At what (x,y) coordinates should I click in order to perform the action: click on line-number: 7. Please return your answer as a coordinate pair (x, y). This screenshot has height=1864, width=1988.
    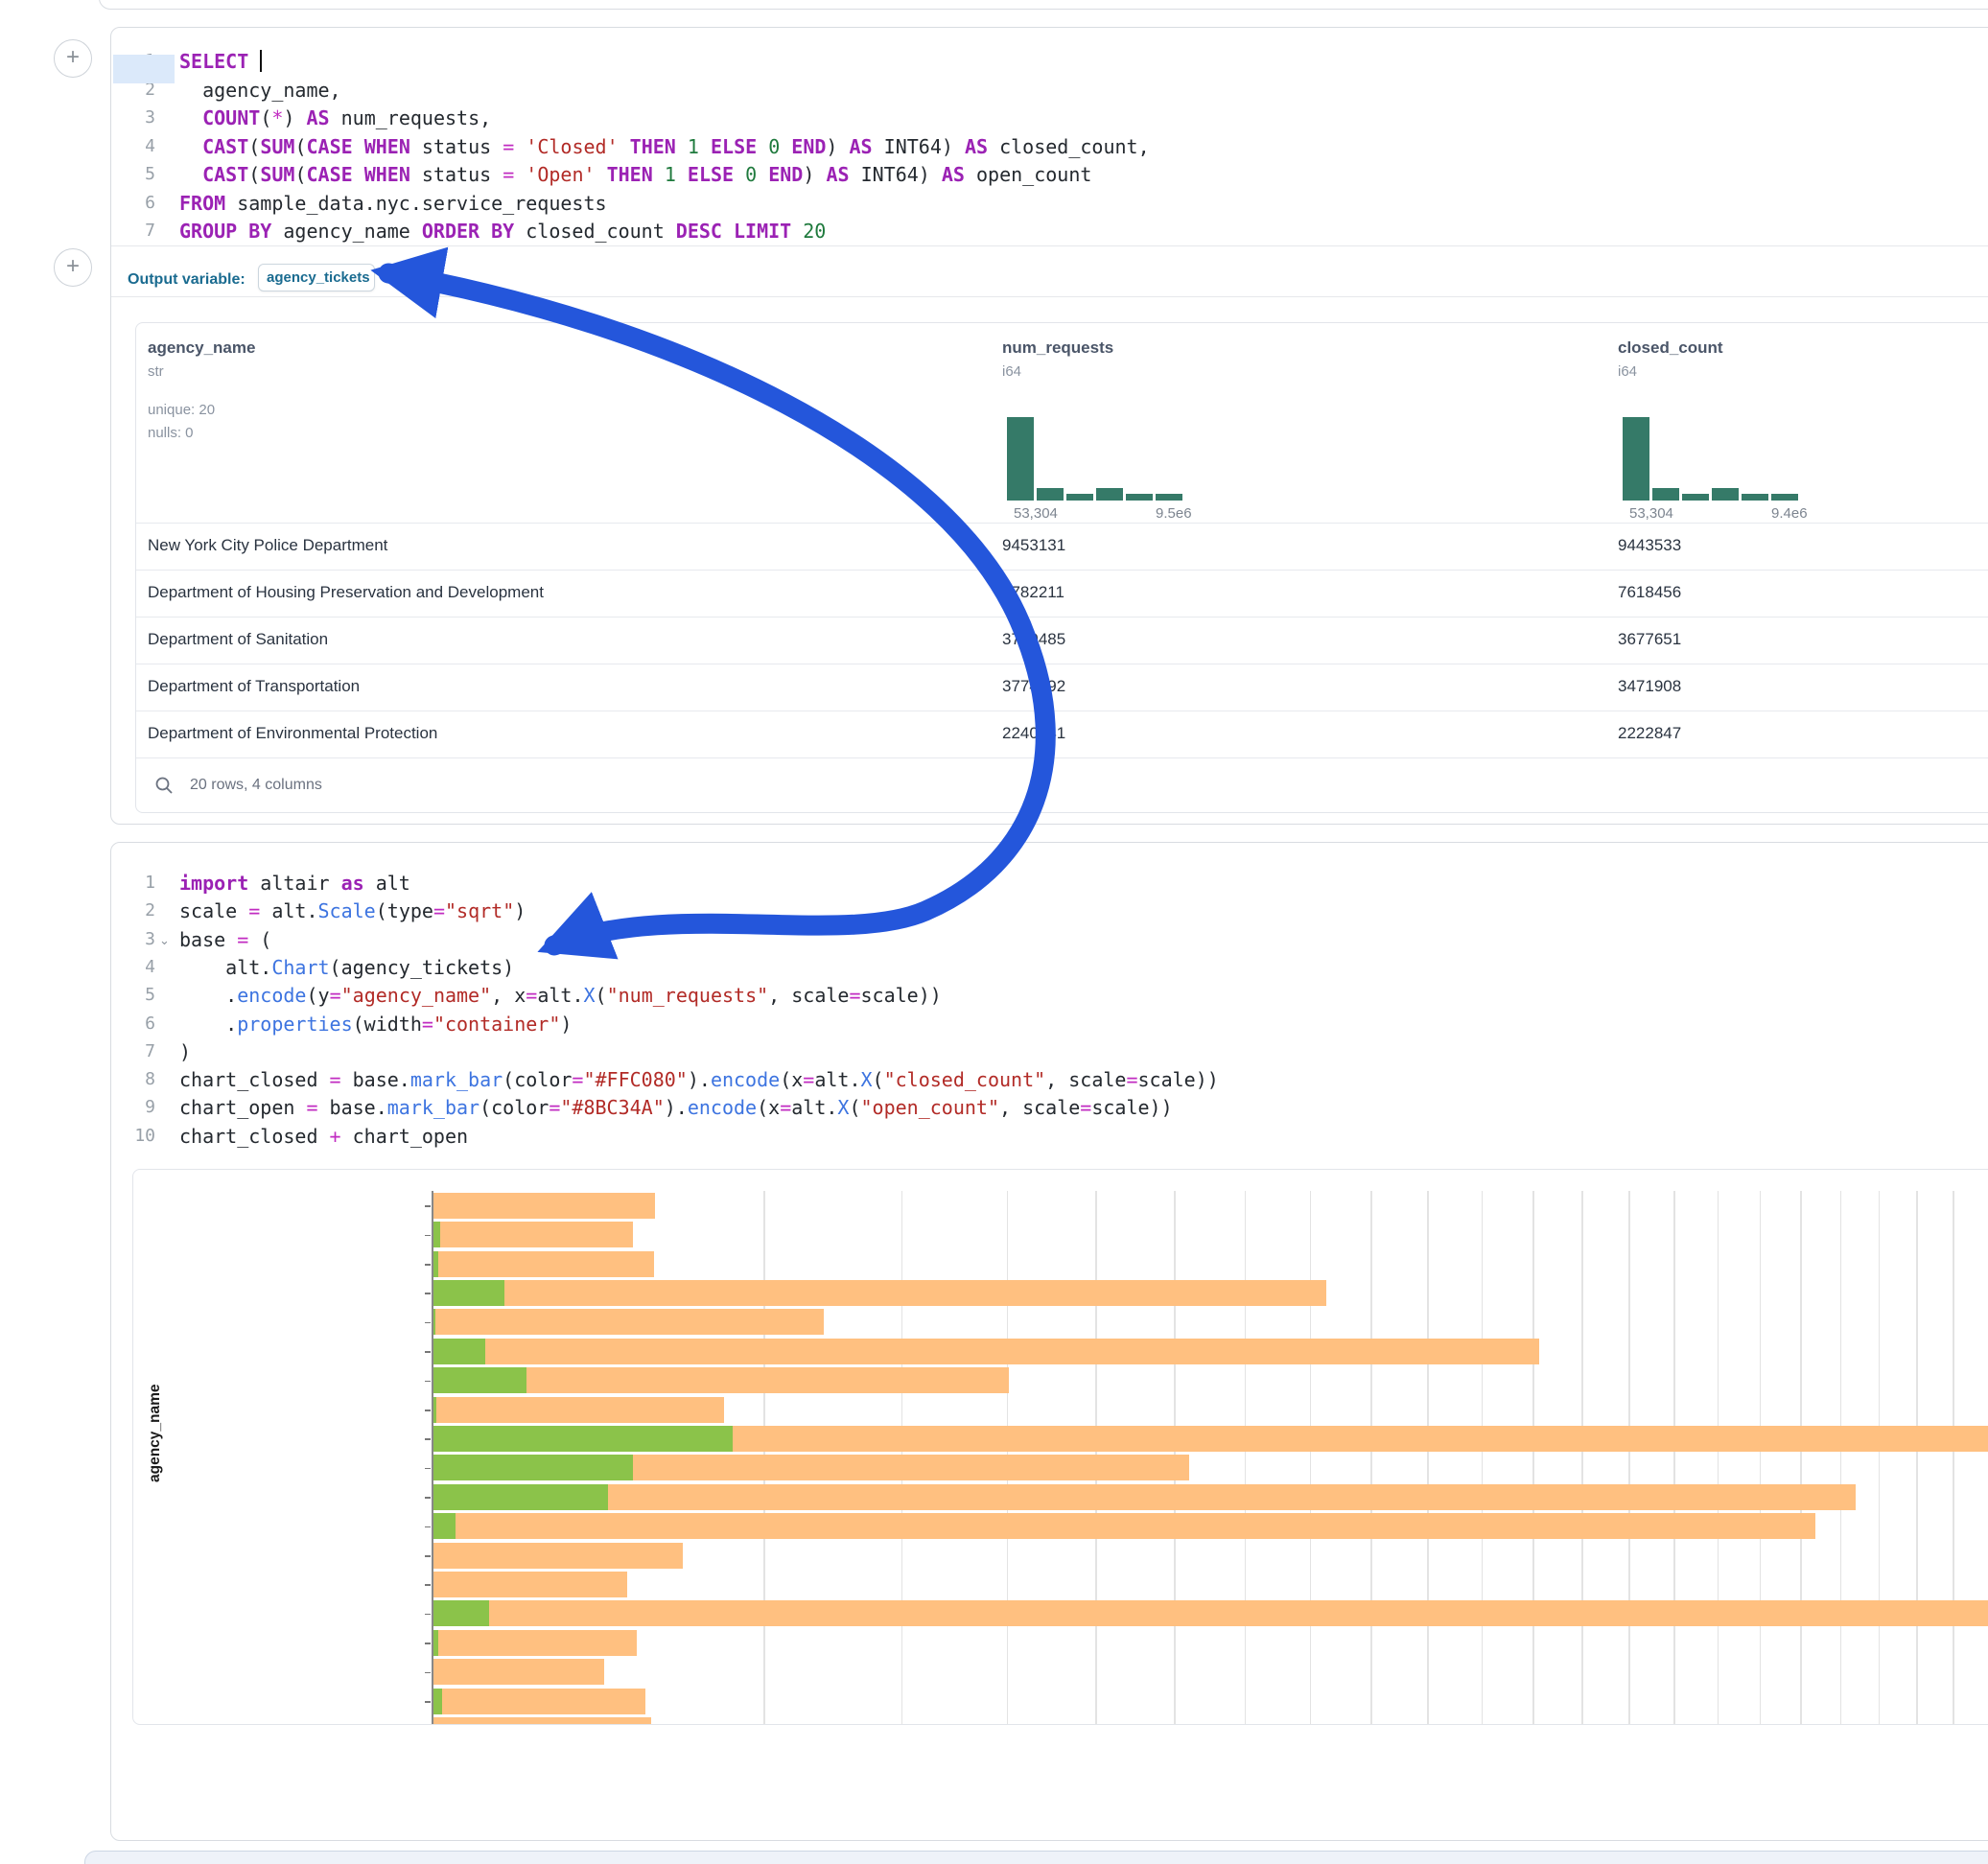
    Looking at the image, I should click on (150, 231).